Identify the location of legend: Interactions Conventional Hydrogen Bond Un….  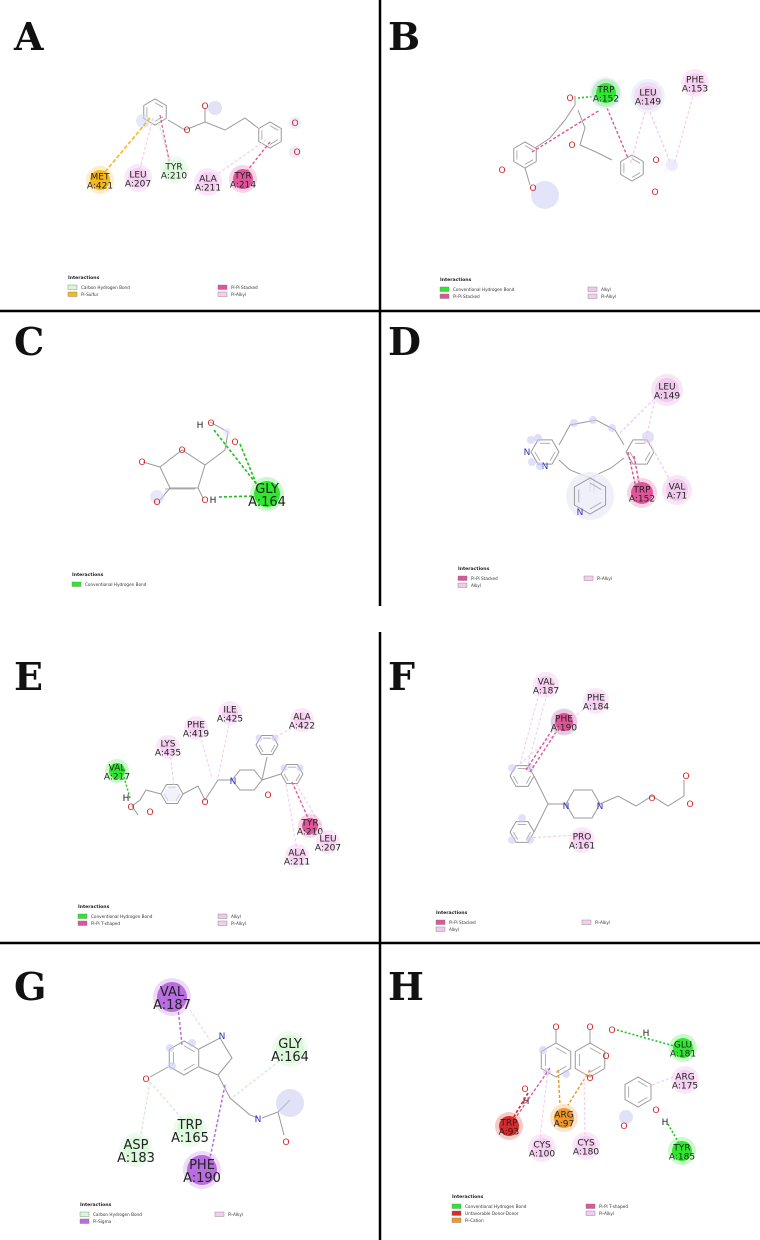
(539, 1208).